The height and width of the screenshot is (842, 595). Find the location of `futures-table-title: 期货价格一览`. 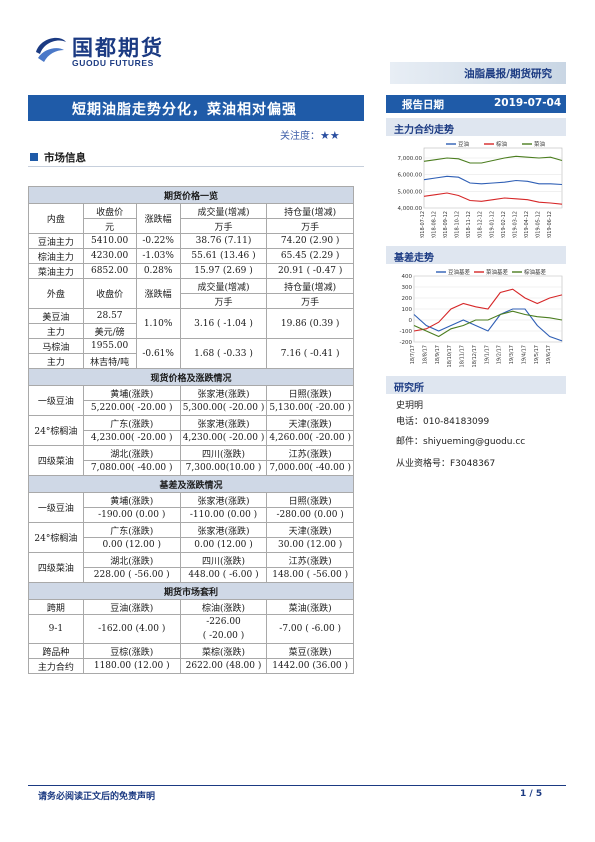

futures-table-title: 期货价格一览 is located at coordinates (191, 195).